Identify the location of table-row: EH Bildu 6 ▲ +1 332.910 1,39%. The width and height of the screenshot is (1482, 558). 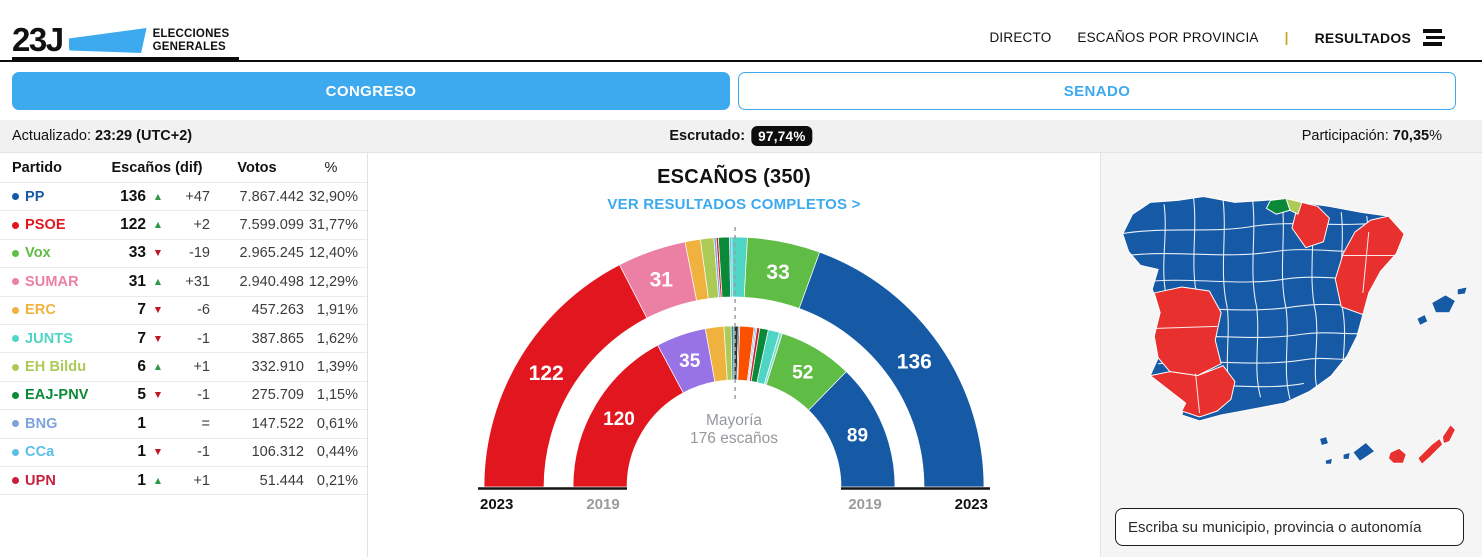
(183, 367).